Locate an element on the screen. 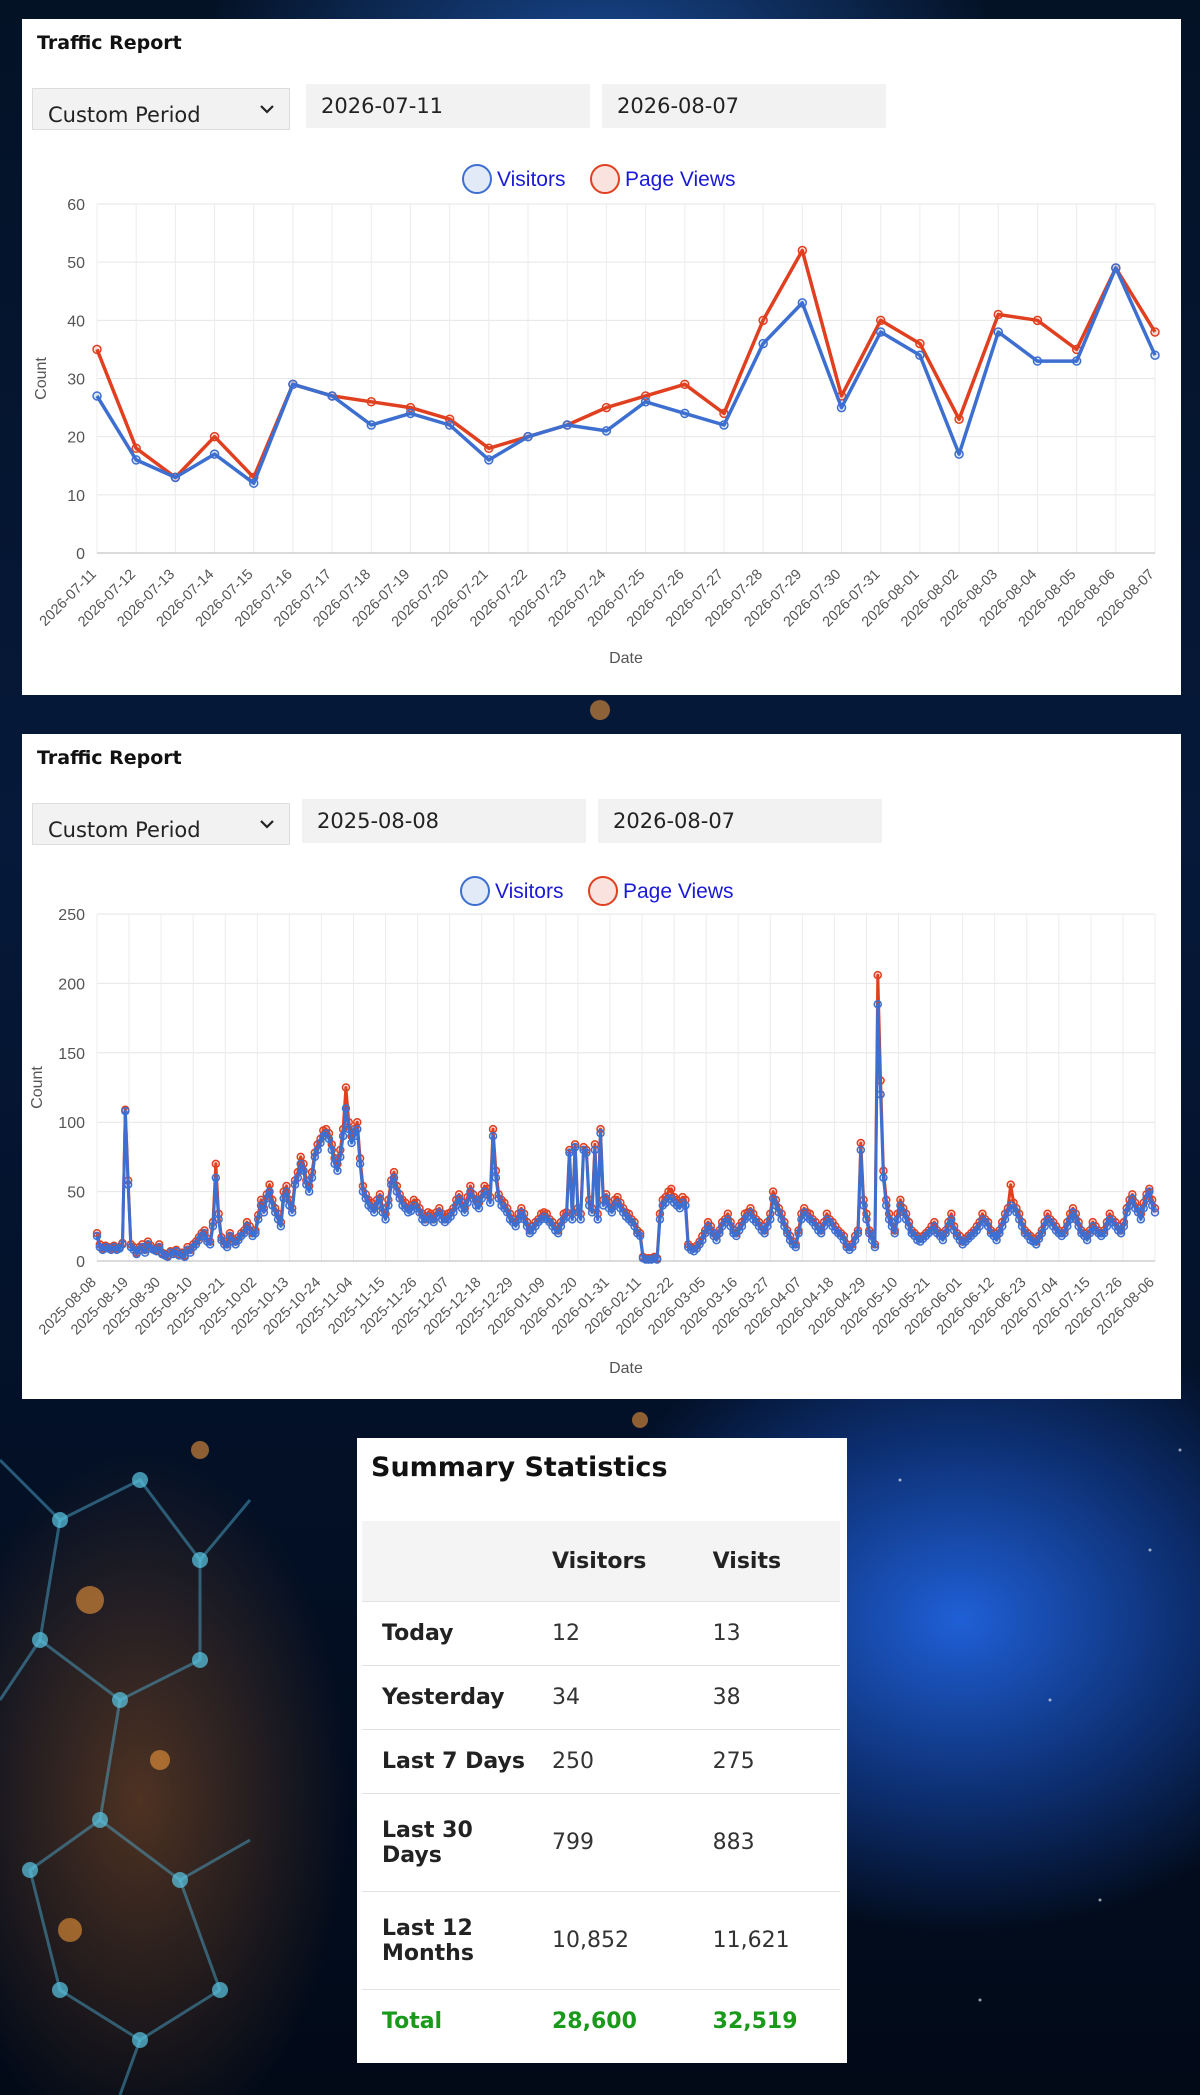 This screenshot has width=1200, height=2095. page-views-legend-marker is located at coordinates (605, 179).